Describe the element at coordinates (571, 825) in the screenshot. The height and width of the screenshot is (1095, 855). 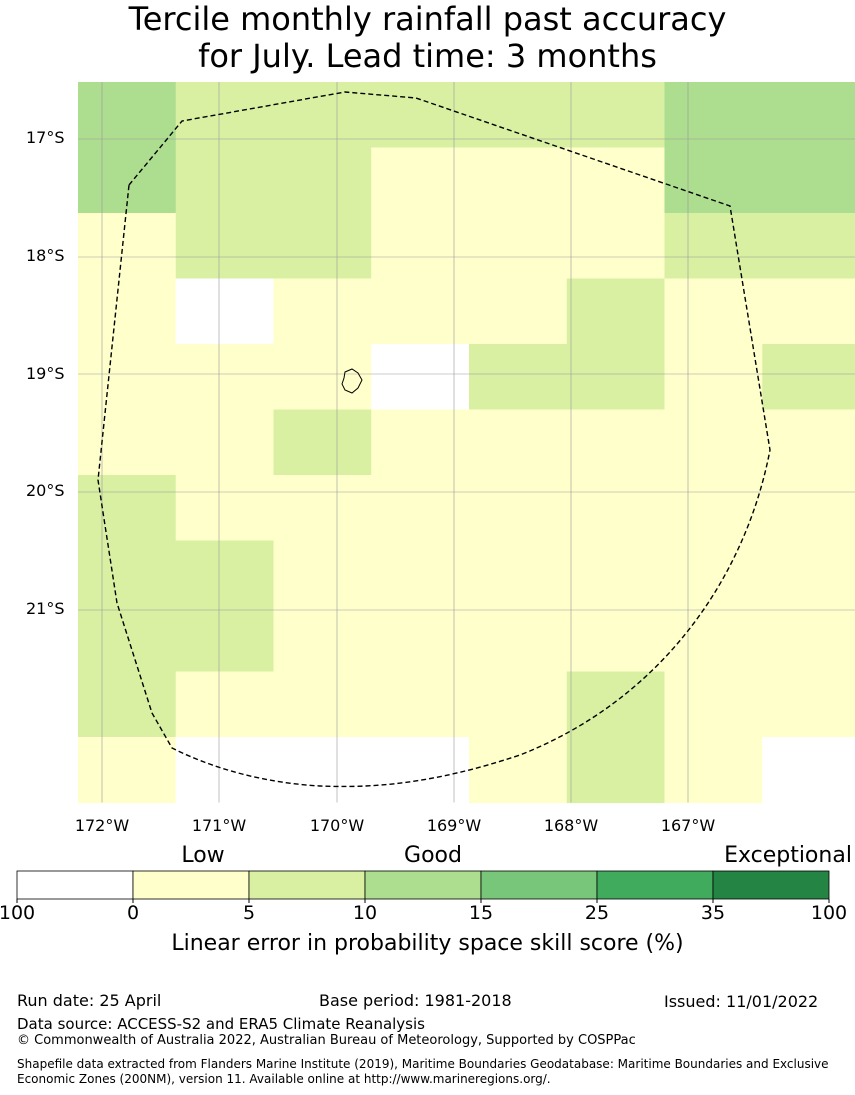
I see `lon-label-168w: 168°W` at that location.